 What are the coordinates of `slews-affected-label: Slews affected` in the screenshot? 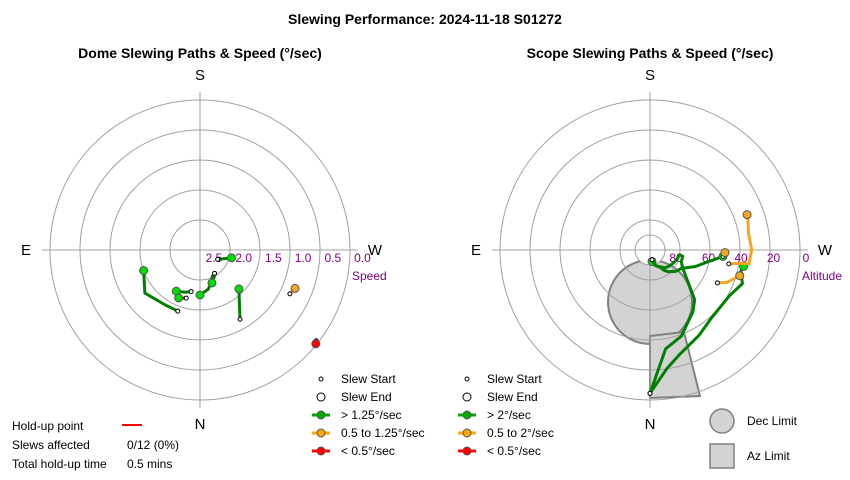 It's located at (51, 445).